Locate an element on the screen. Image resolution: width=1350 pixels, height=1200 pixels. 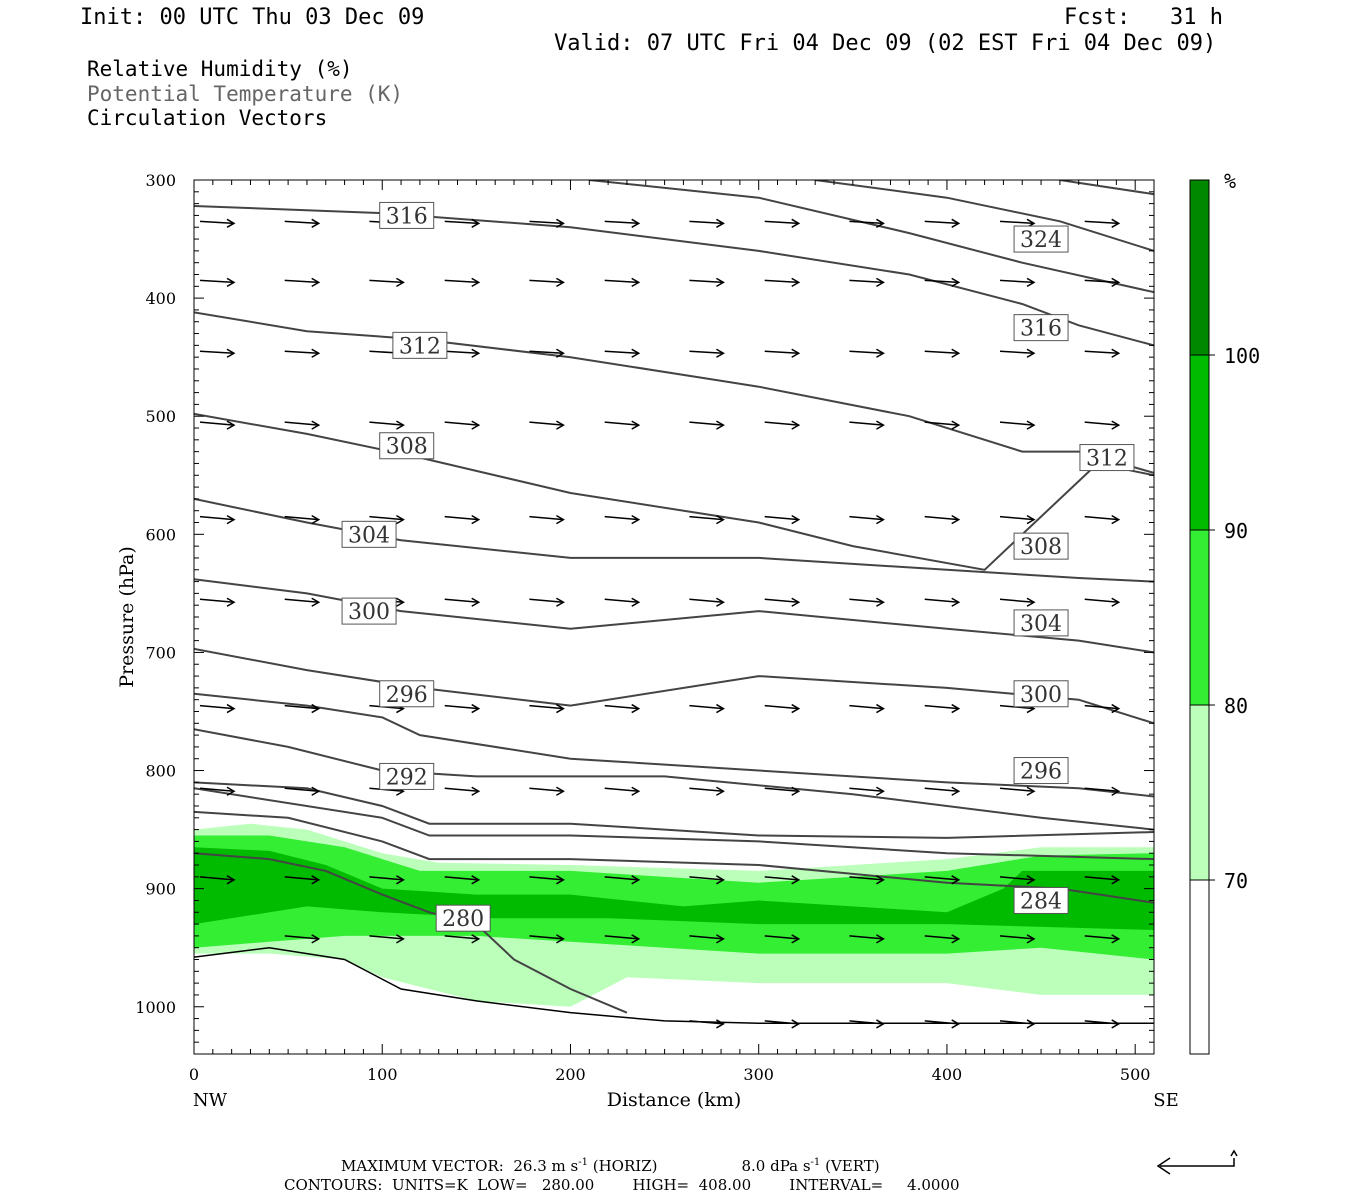
x-tick-label: 500 is located at coordinates (1135, 1074).